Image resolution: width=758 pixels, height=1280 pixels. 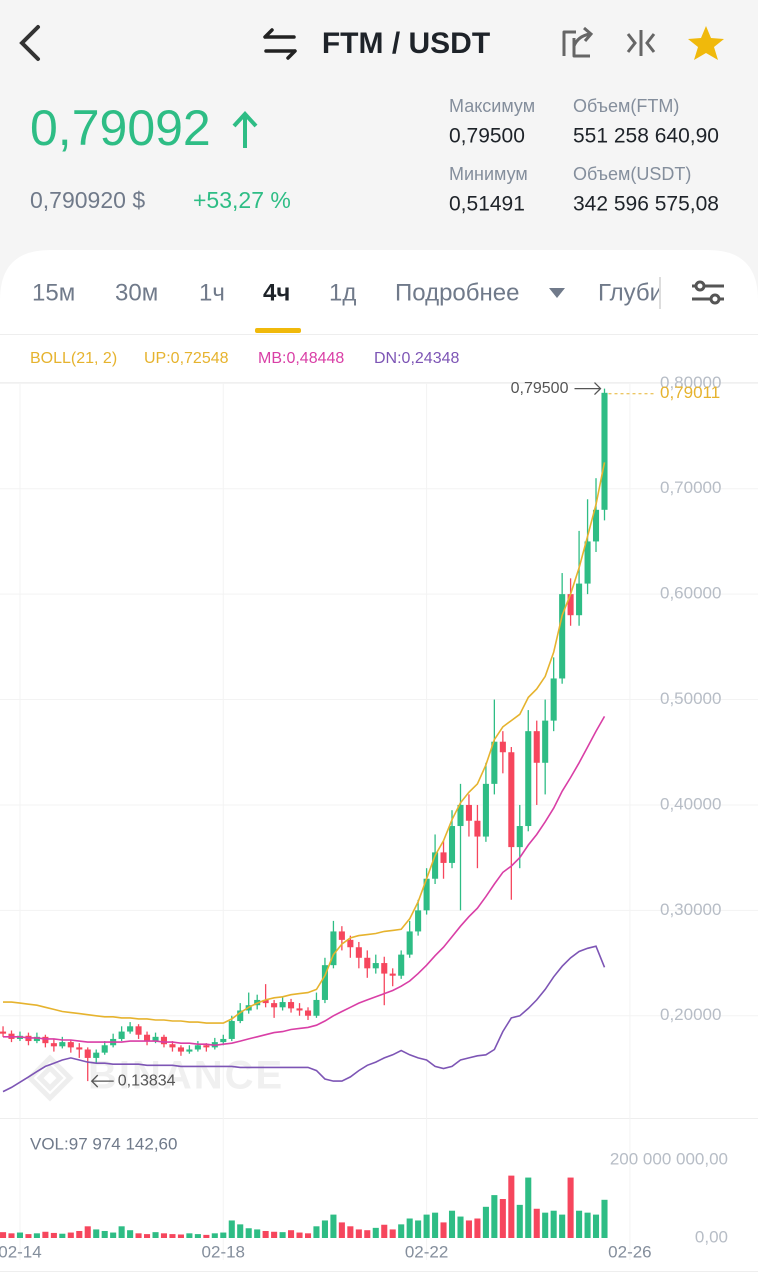 What do you see at coordinates (690, 803) in the screenshot?
I see `y-tick-label: 0,40000` at bounding box center [690, 803].